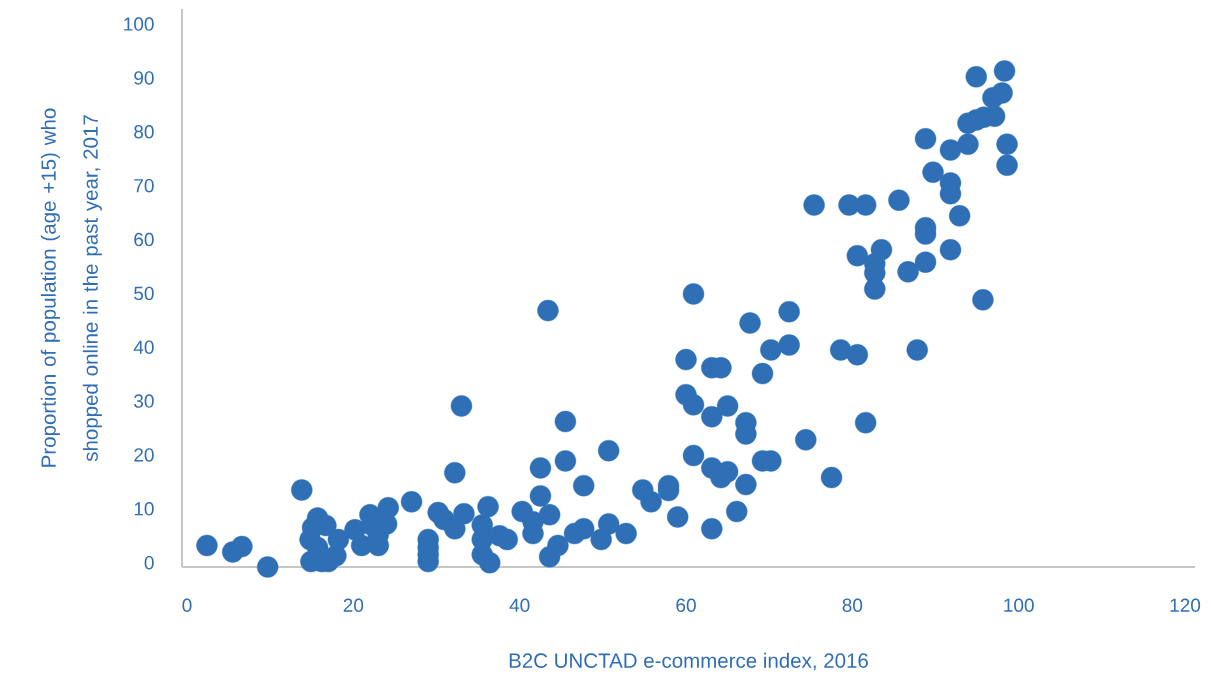  What do you see at coordinates (144, 455) in the screenshot?
I see `y-tick-label: 20` at bounding box center [144, 455].